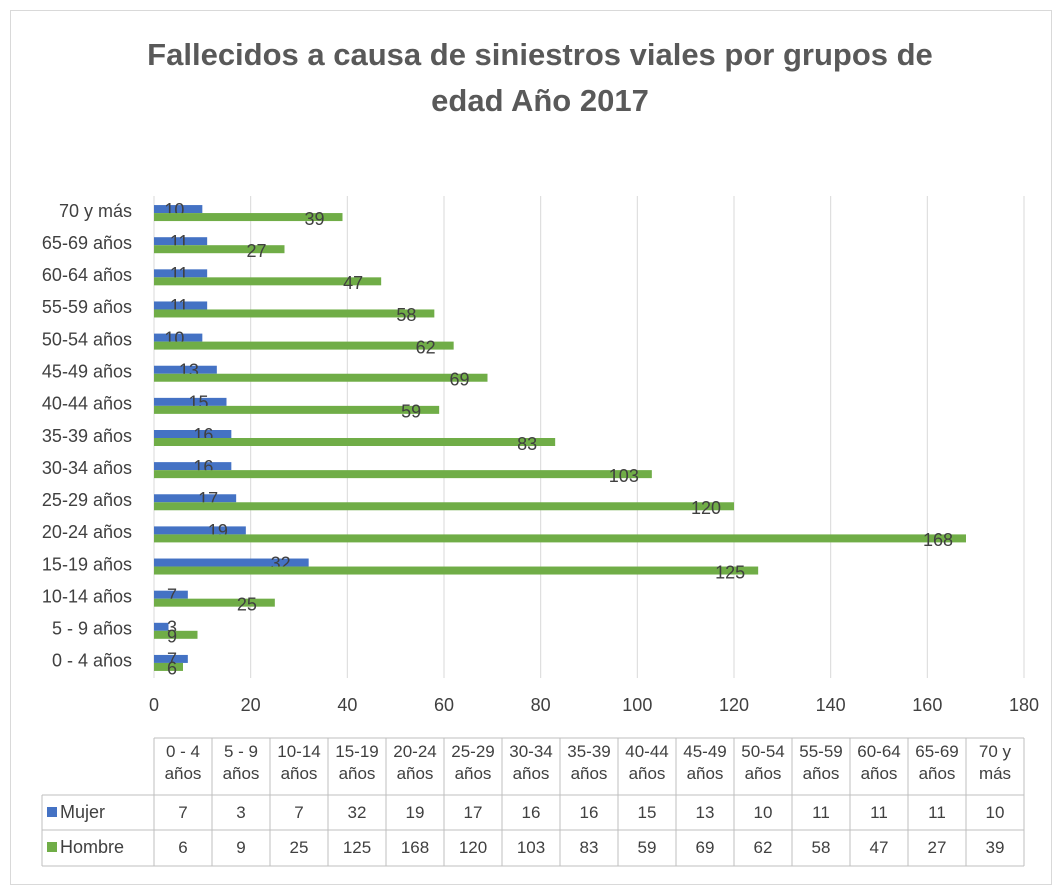 Image resolution: width=1054 pixels, height=887 pixels. Describe the element at coordinates (87, 564) in the screenshot. I see `y-tick-label: 15-19 años` at that location.